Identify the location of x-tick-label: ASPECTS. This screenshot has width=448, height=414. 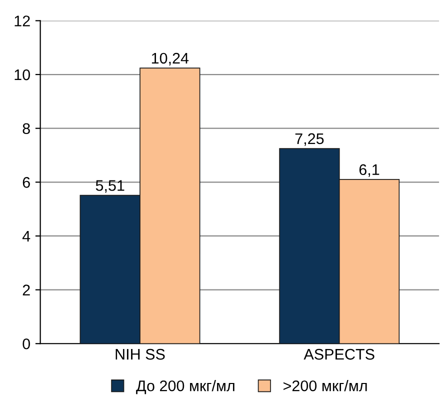
(339, 354).